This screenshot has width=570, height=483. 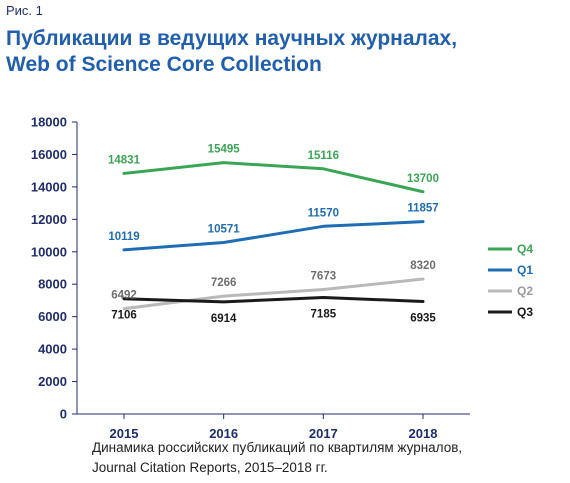 What do you see at coordinates (123, 237) in the screenshot?
I see `data-label-q1: 10119` at bounding box center [123, 237].